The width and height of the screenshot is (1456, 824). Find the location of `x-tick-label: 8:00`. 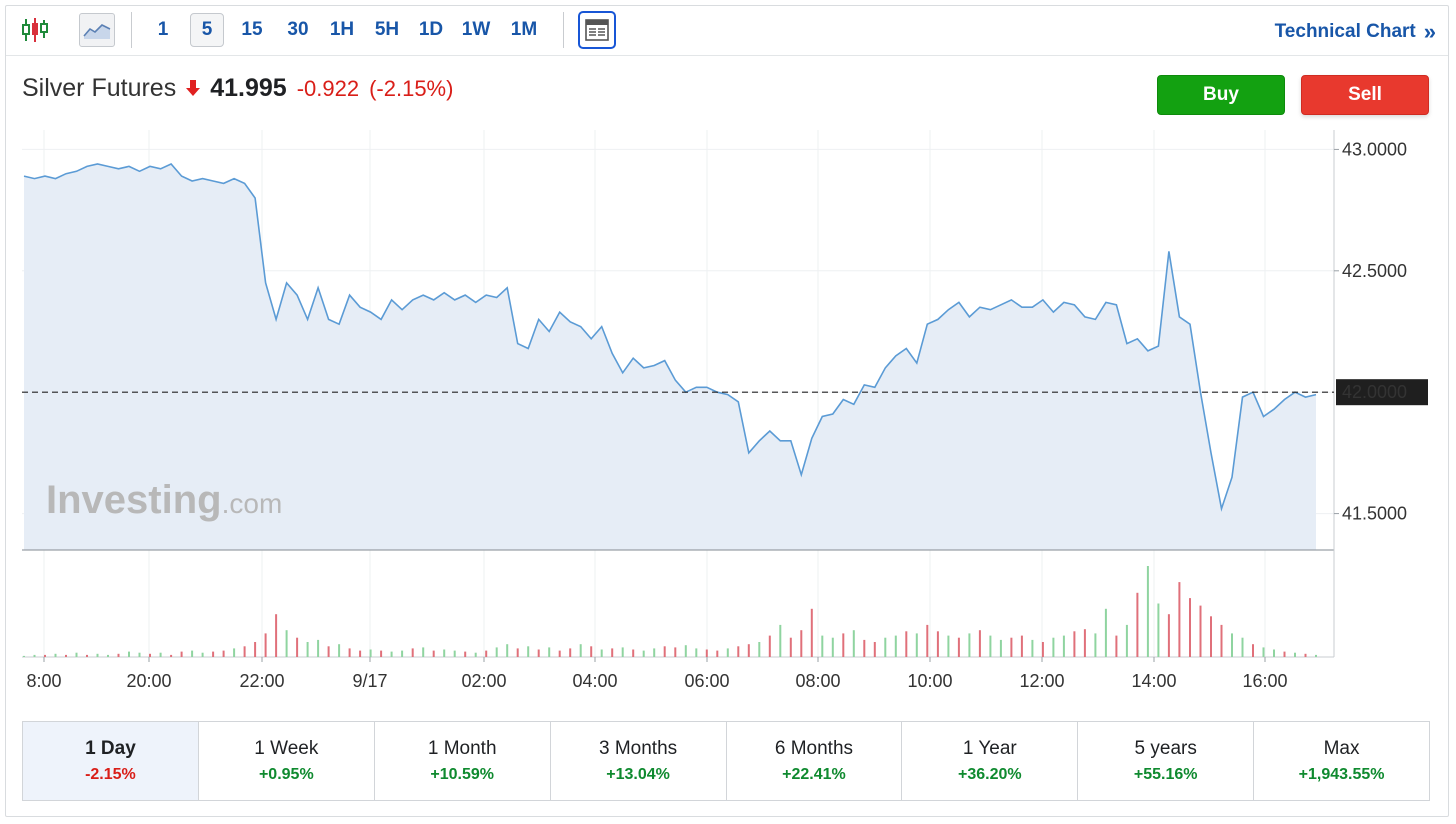

x-tick-label: 8:00 is located at coordinates (43, 681).